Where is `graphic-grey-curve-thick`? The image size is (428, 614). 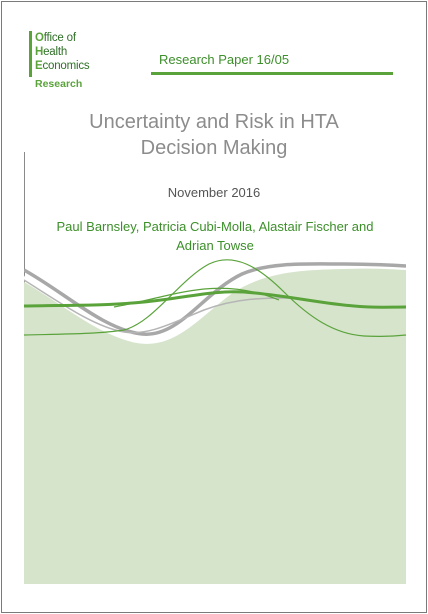 graphic-grey-curve-thick is located at coordinates (215, 299).